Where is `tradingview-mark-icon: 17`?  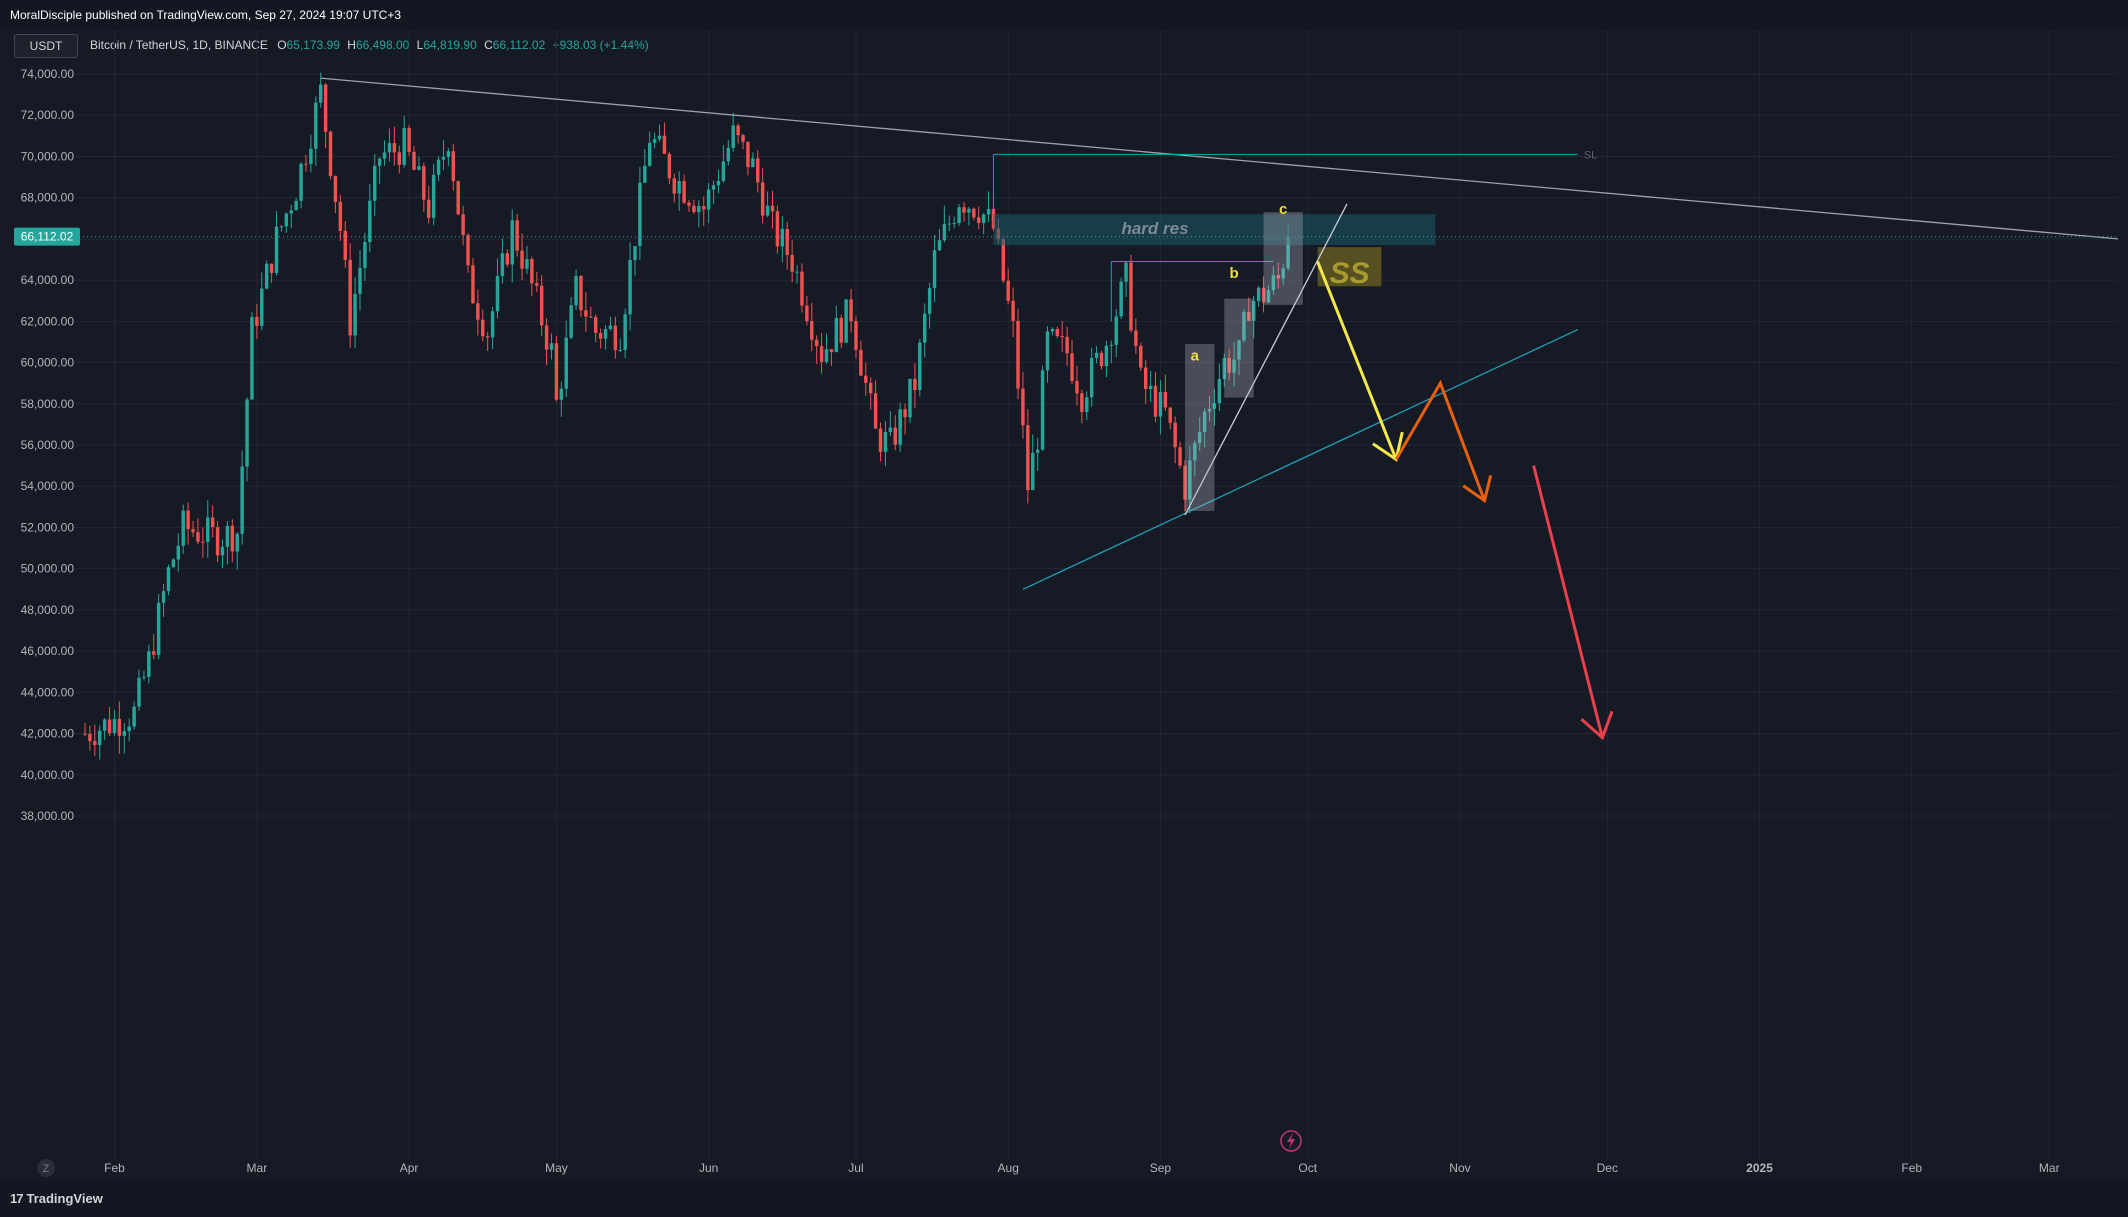 tradingview-mark-icon: 17 is located at coordinates (17, 1198).